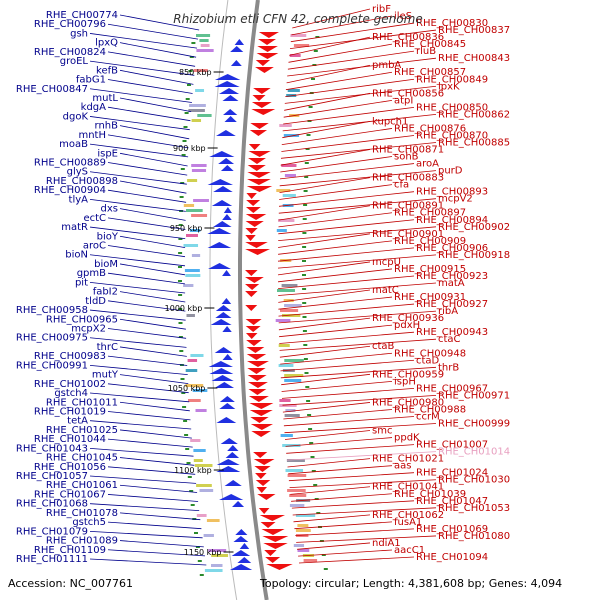 The height and width of the screenshot is (600, 600). I want to click on gene-label-rhe-ch01014: RHE_CH01014, so click(474, 452).